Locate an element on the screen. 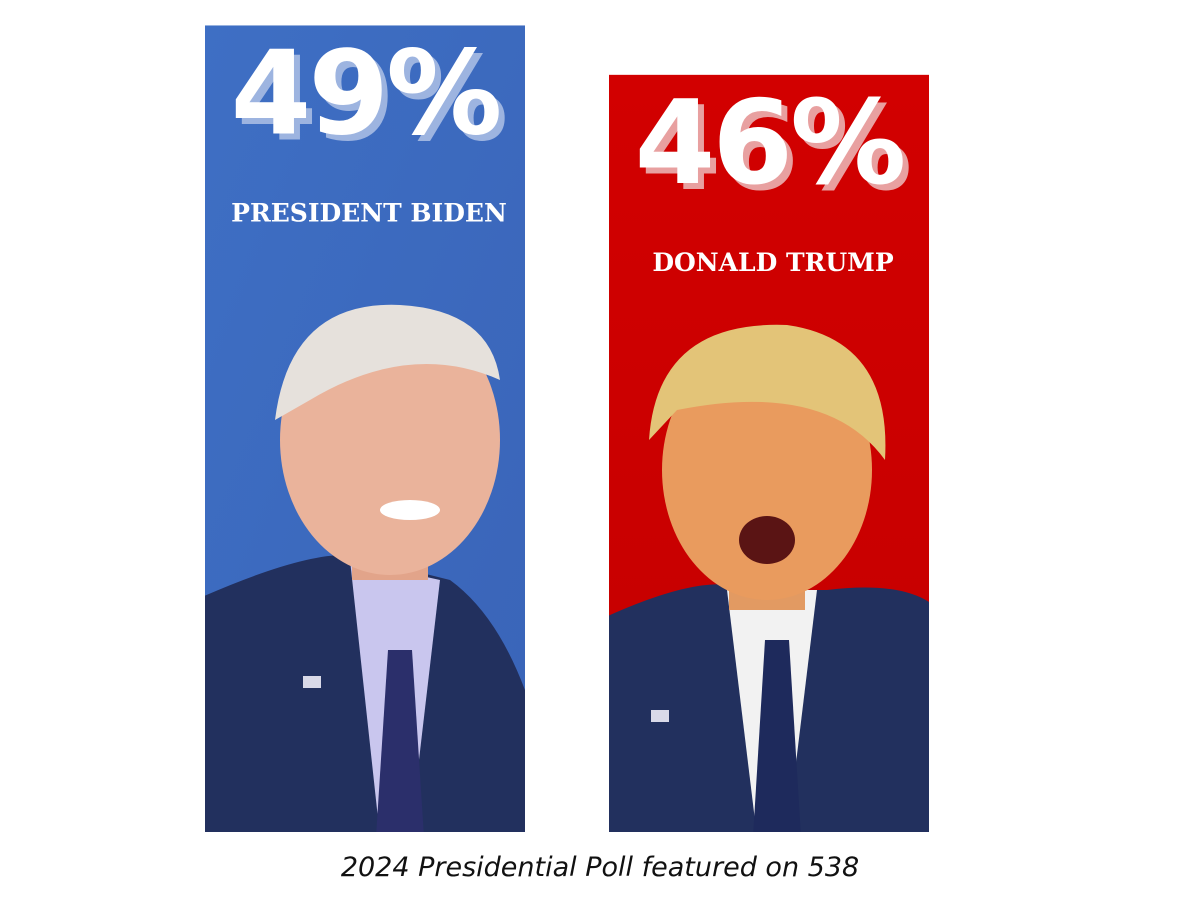 Image resolution: width=1200 pixels, height=900 pixels. value-label-trump: 46% is located at coordinates (769, 143).